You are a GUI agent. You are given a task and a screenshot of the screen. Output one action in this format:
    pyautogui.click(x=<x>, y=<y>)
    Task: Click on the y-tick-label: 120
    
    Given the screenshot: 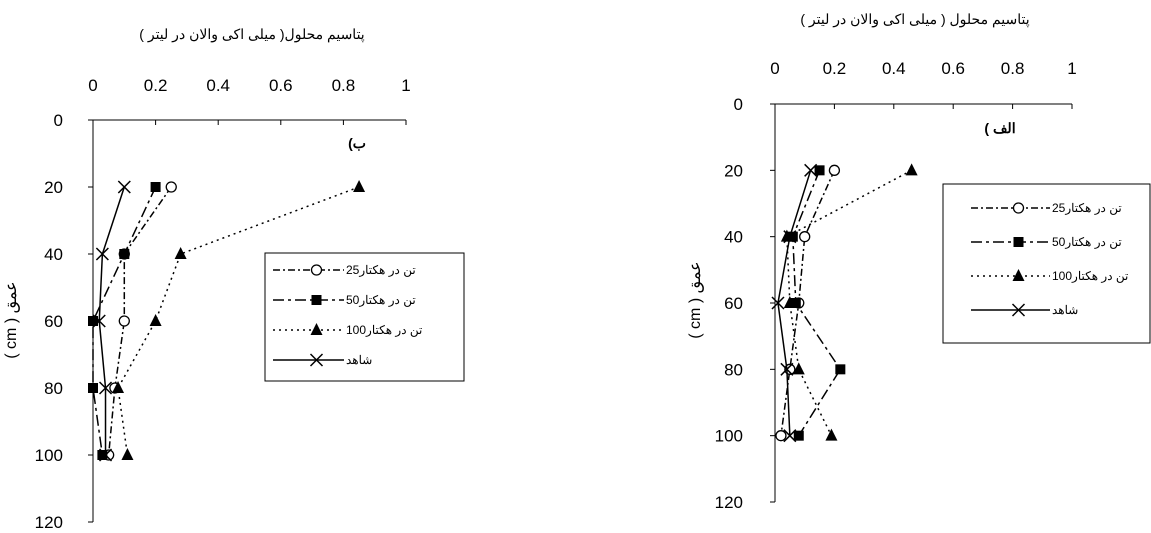 What is the action you would take?
    pyautogui.click(x=729, y=502)
    